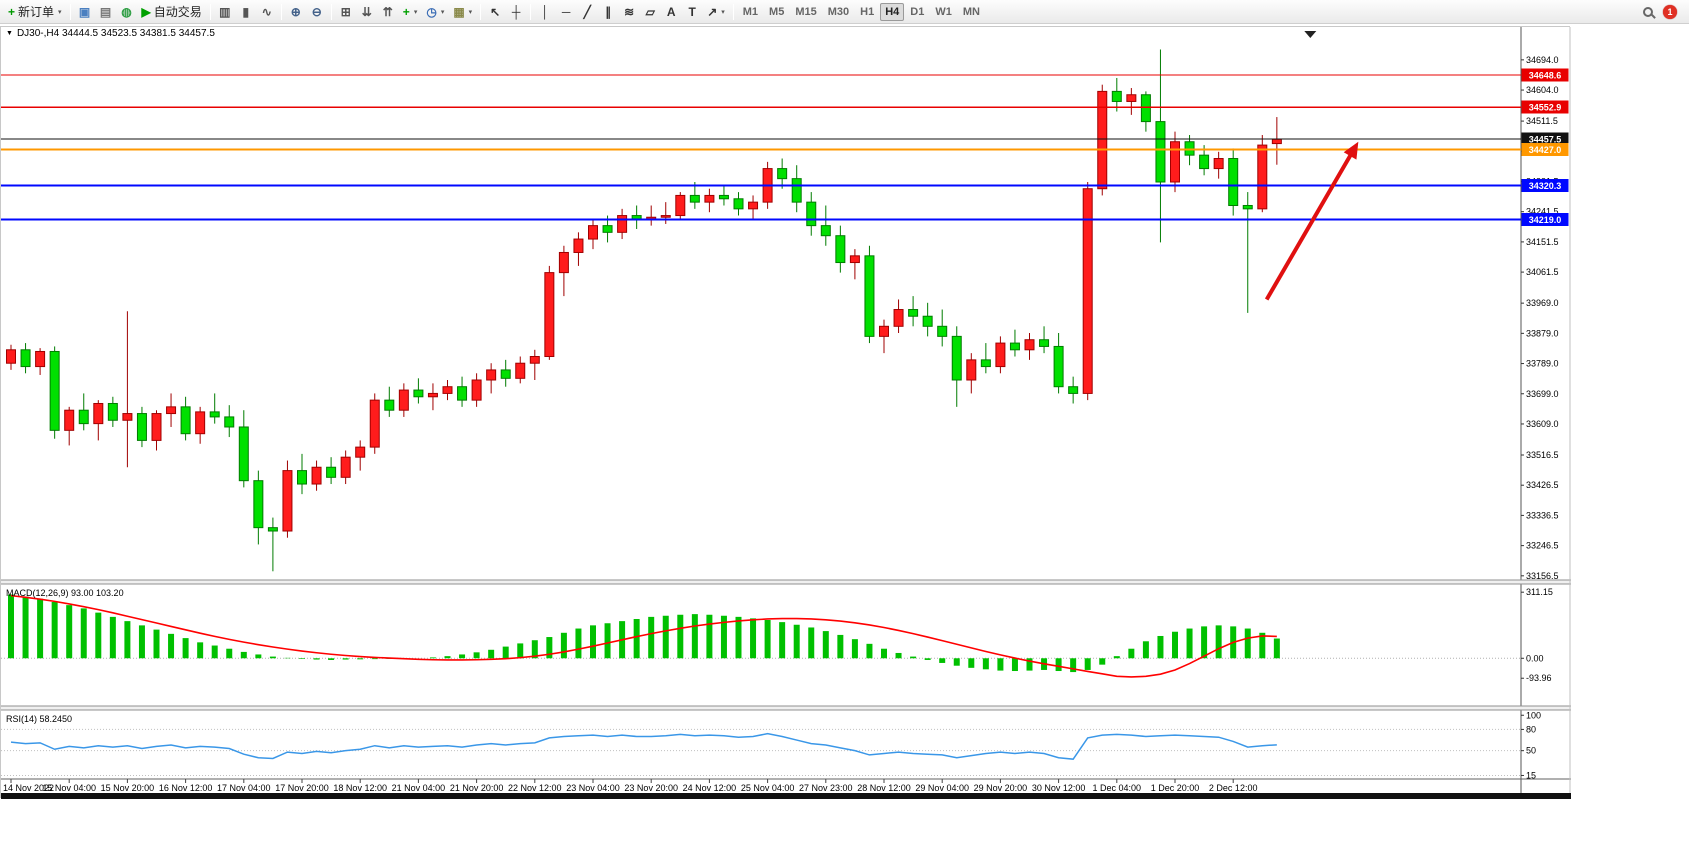  What do you see at coordinates (867, 11) in the screenshot?
I see `timeframe-h1-button: H1` at bounding box center [867, 11].